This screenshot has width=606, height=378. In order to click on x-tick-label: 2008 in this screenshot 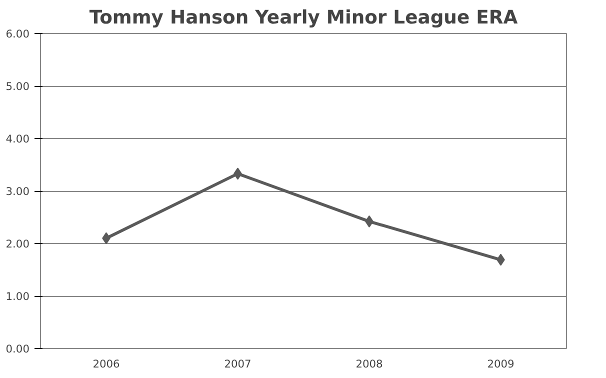, I will do `click(370, 364)`.